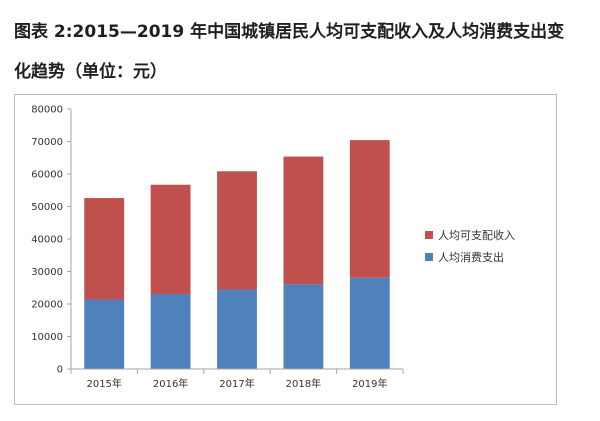 Image resolution: width=600 pixels, height=421 pixels. What do you see at coordinates (369, 383) in the screenshot?
I see `x-tick-label: 2019年` at bounding box center [369, 383].